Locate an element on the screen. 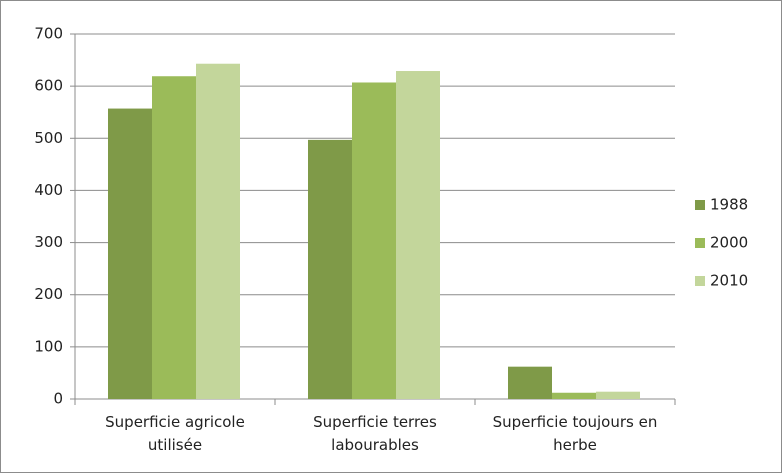 The image size is (782, 473). y-tick-label: 700 is located at coordinates (48, 34).